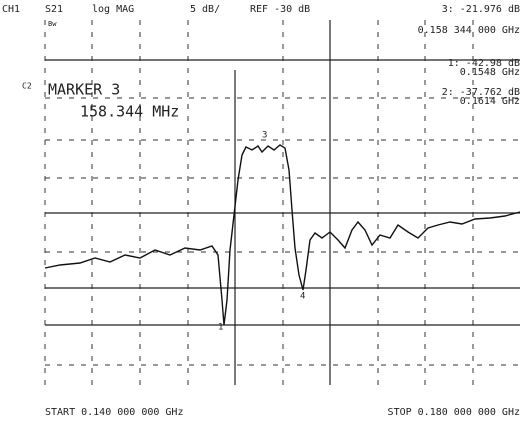  Describe the element at coordinates (481, 92) in the screenshot. I see `marker-2-value: 2: -37.762 dB` at that location.